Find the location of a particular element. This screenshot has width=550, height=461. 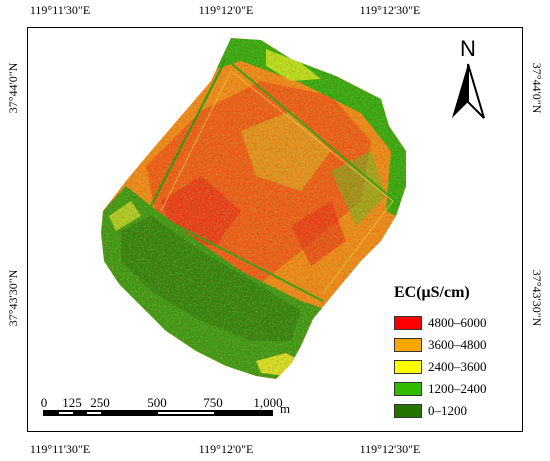

legend-item: 1200–2400 is located at coordinates (459, 389).